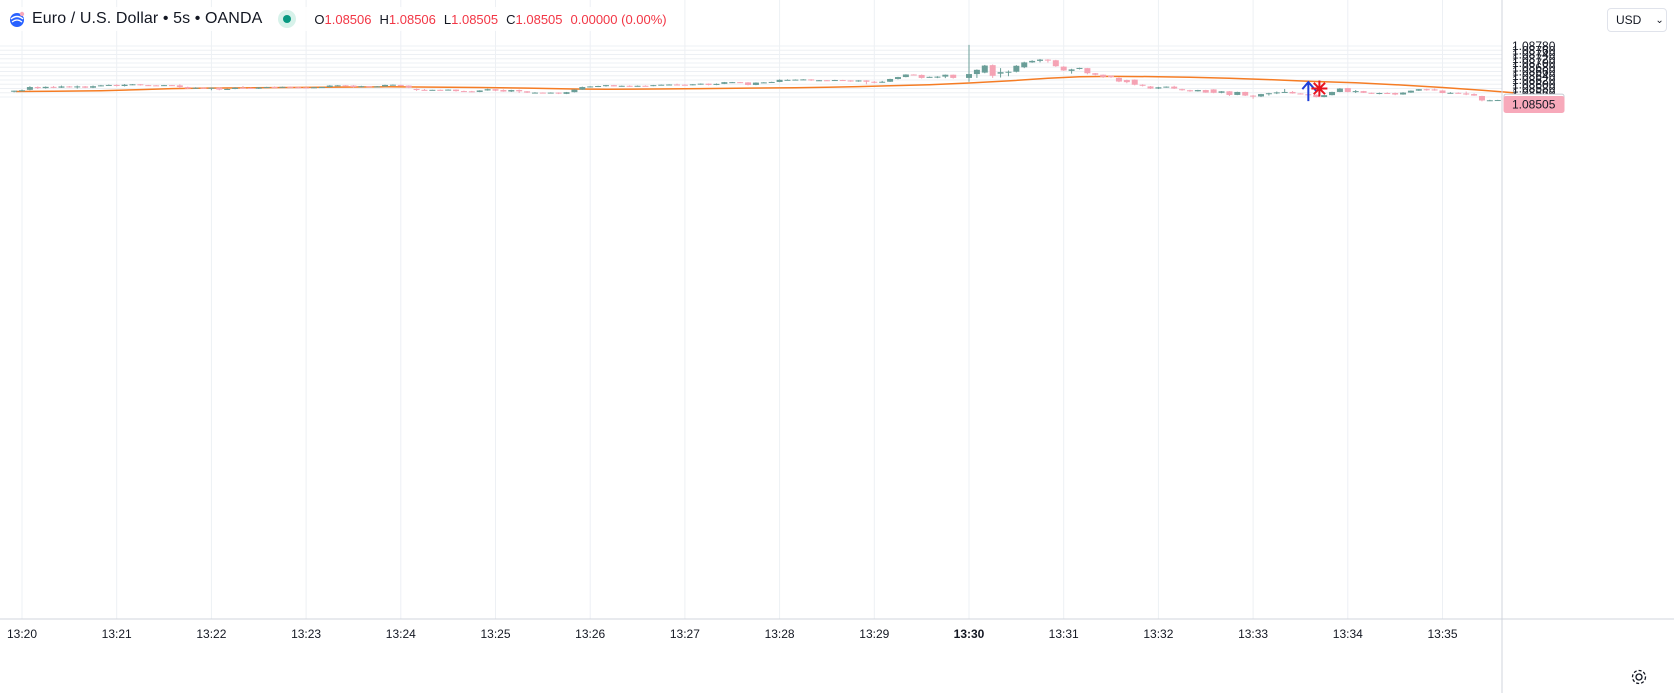 The image size is (1674, 693). Describe the element at coordinates (1639, 677) in the screenshot. I see `gear-icon` at that location.